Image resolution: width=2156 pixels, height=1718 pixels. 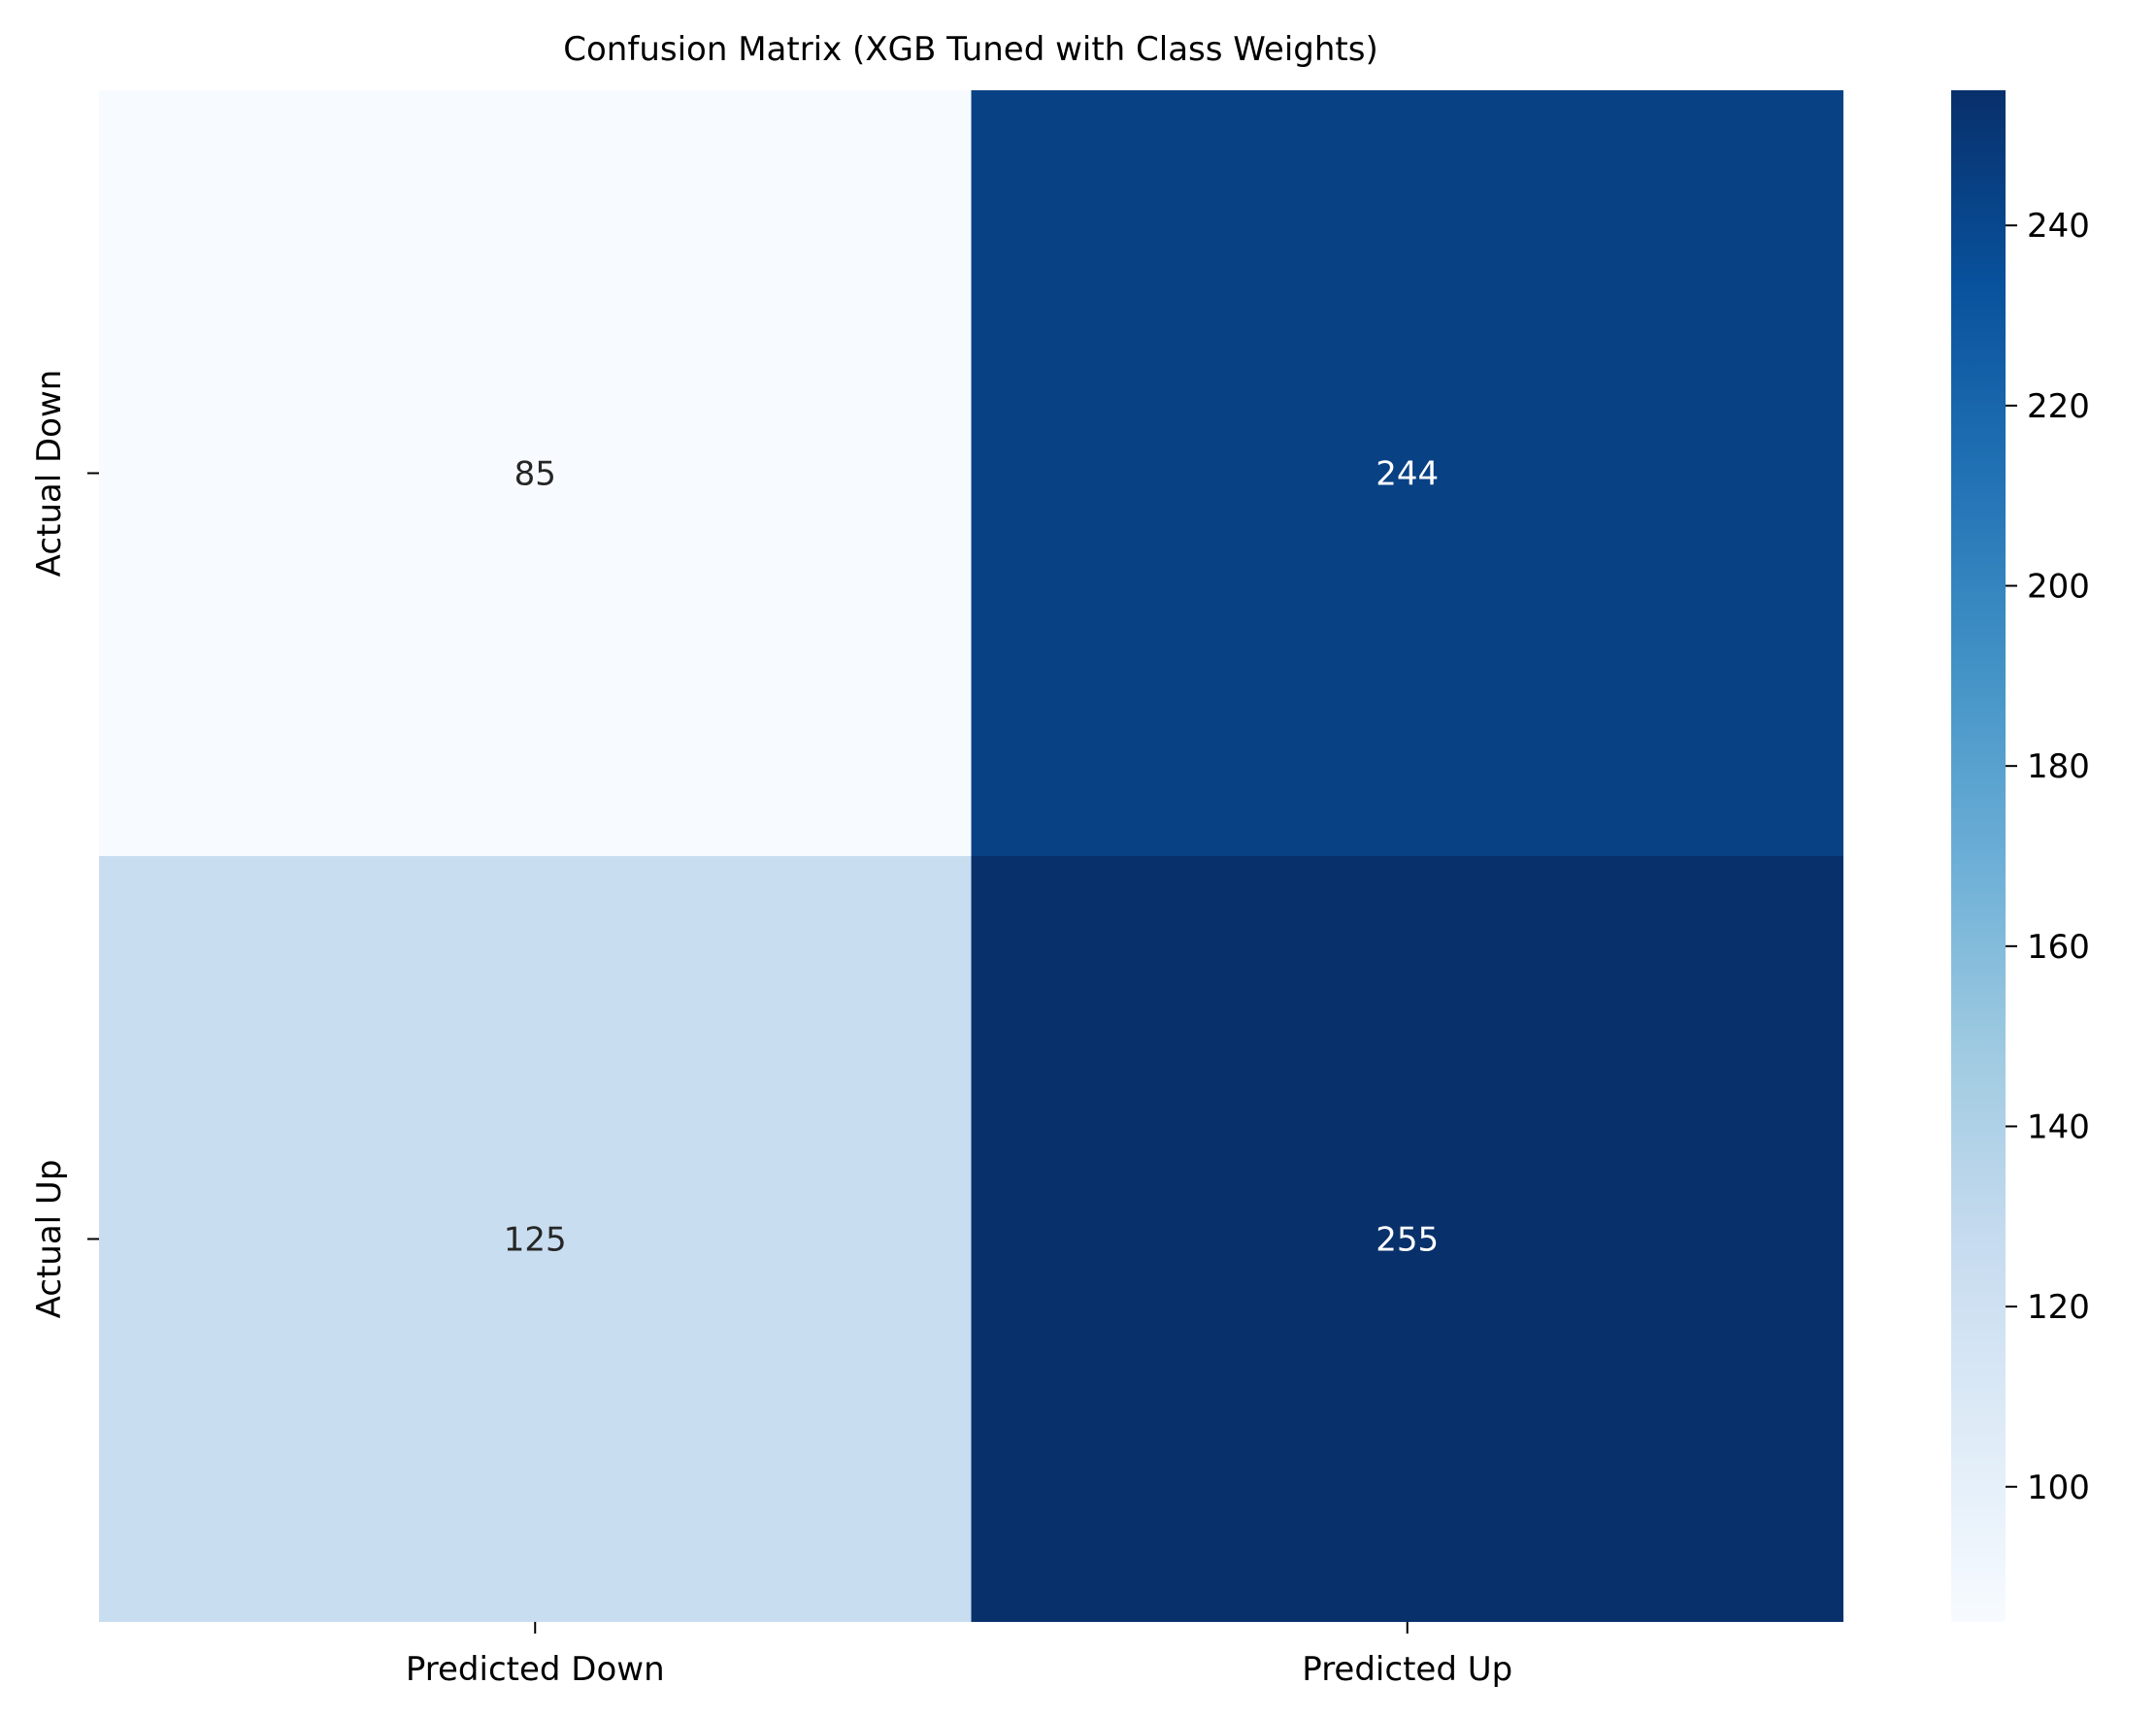 I want to click on colorbar-tick-label: 180, so click(x=2058, y=767).